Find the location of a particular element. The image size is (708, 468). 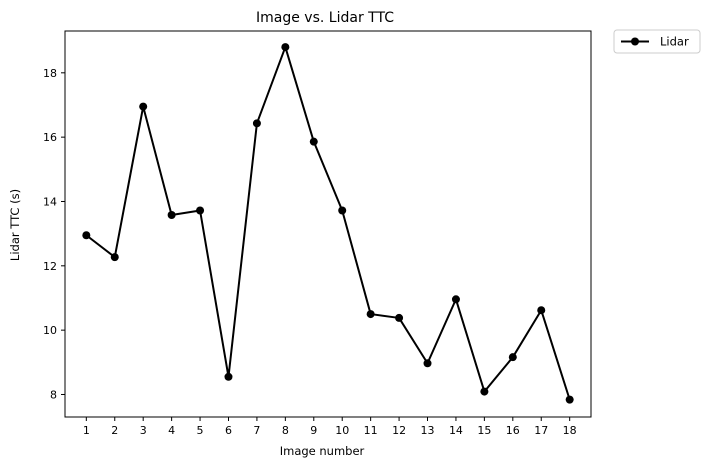

x-tick-label: 14 is located at coordinates (456, 430).